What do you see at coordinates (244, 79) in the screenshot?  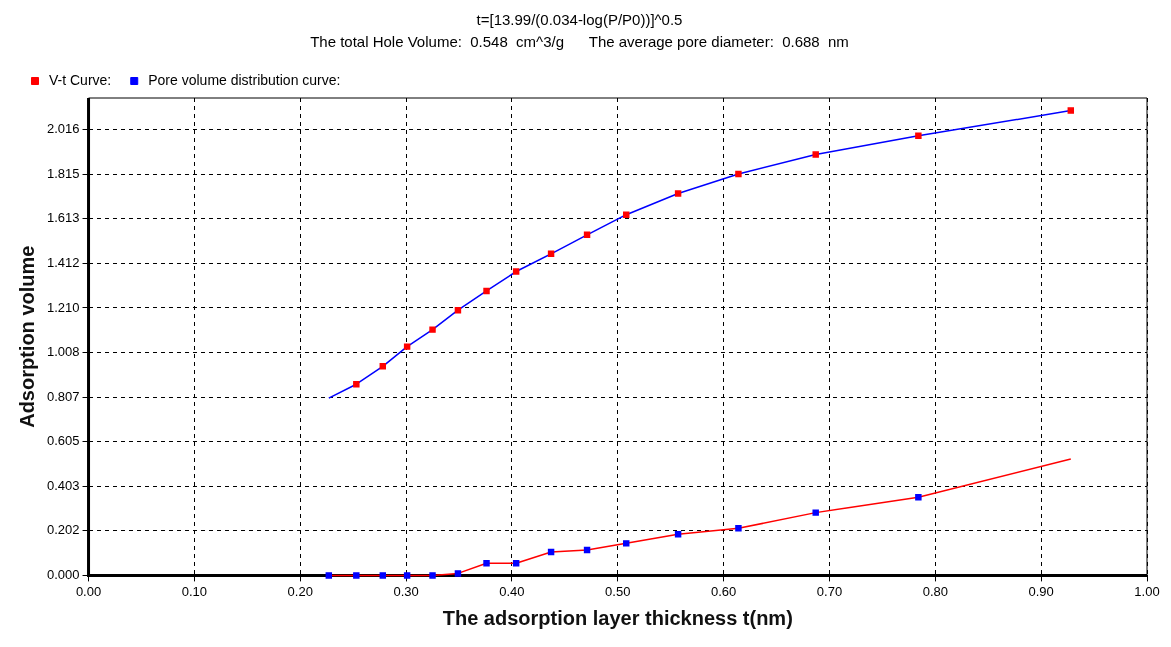 I see `legend-label: Pore volume distribution curve:` at bounding box center [244, 79].